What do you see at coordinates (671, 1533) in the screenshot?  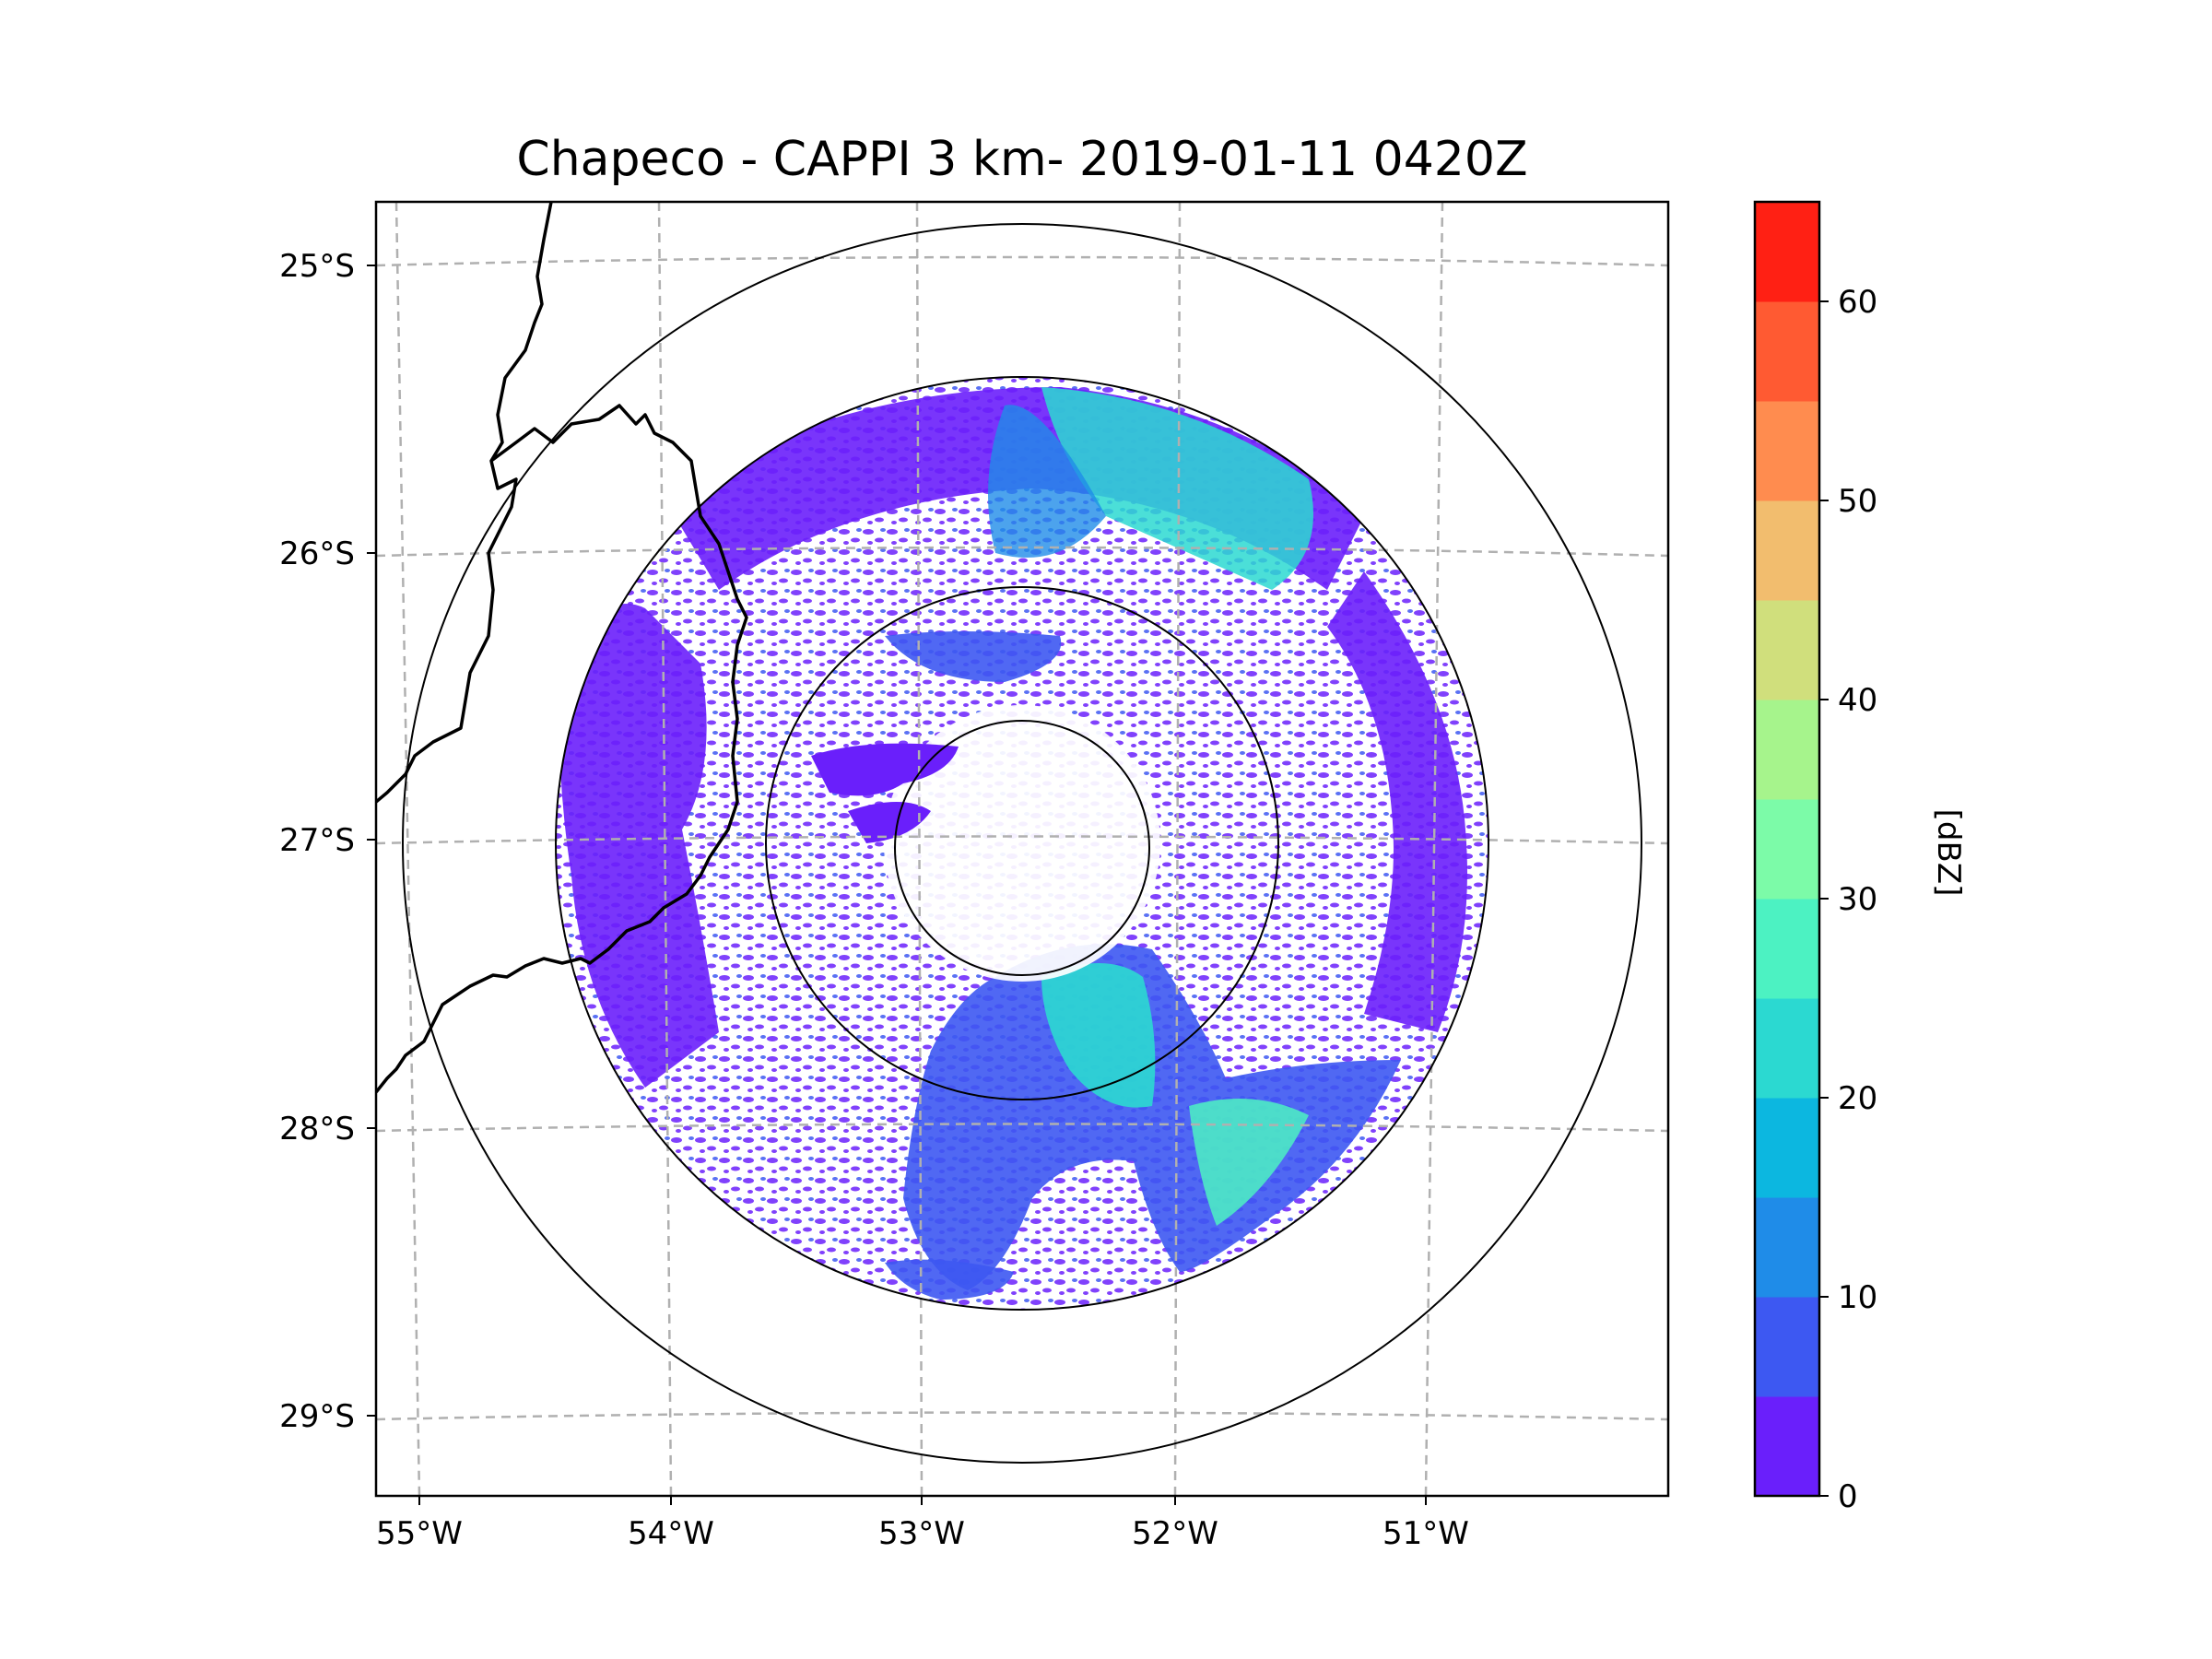 I see `longitude-tick-label: 54°W` at bounding box center [671, 1533].